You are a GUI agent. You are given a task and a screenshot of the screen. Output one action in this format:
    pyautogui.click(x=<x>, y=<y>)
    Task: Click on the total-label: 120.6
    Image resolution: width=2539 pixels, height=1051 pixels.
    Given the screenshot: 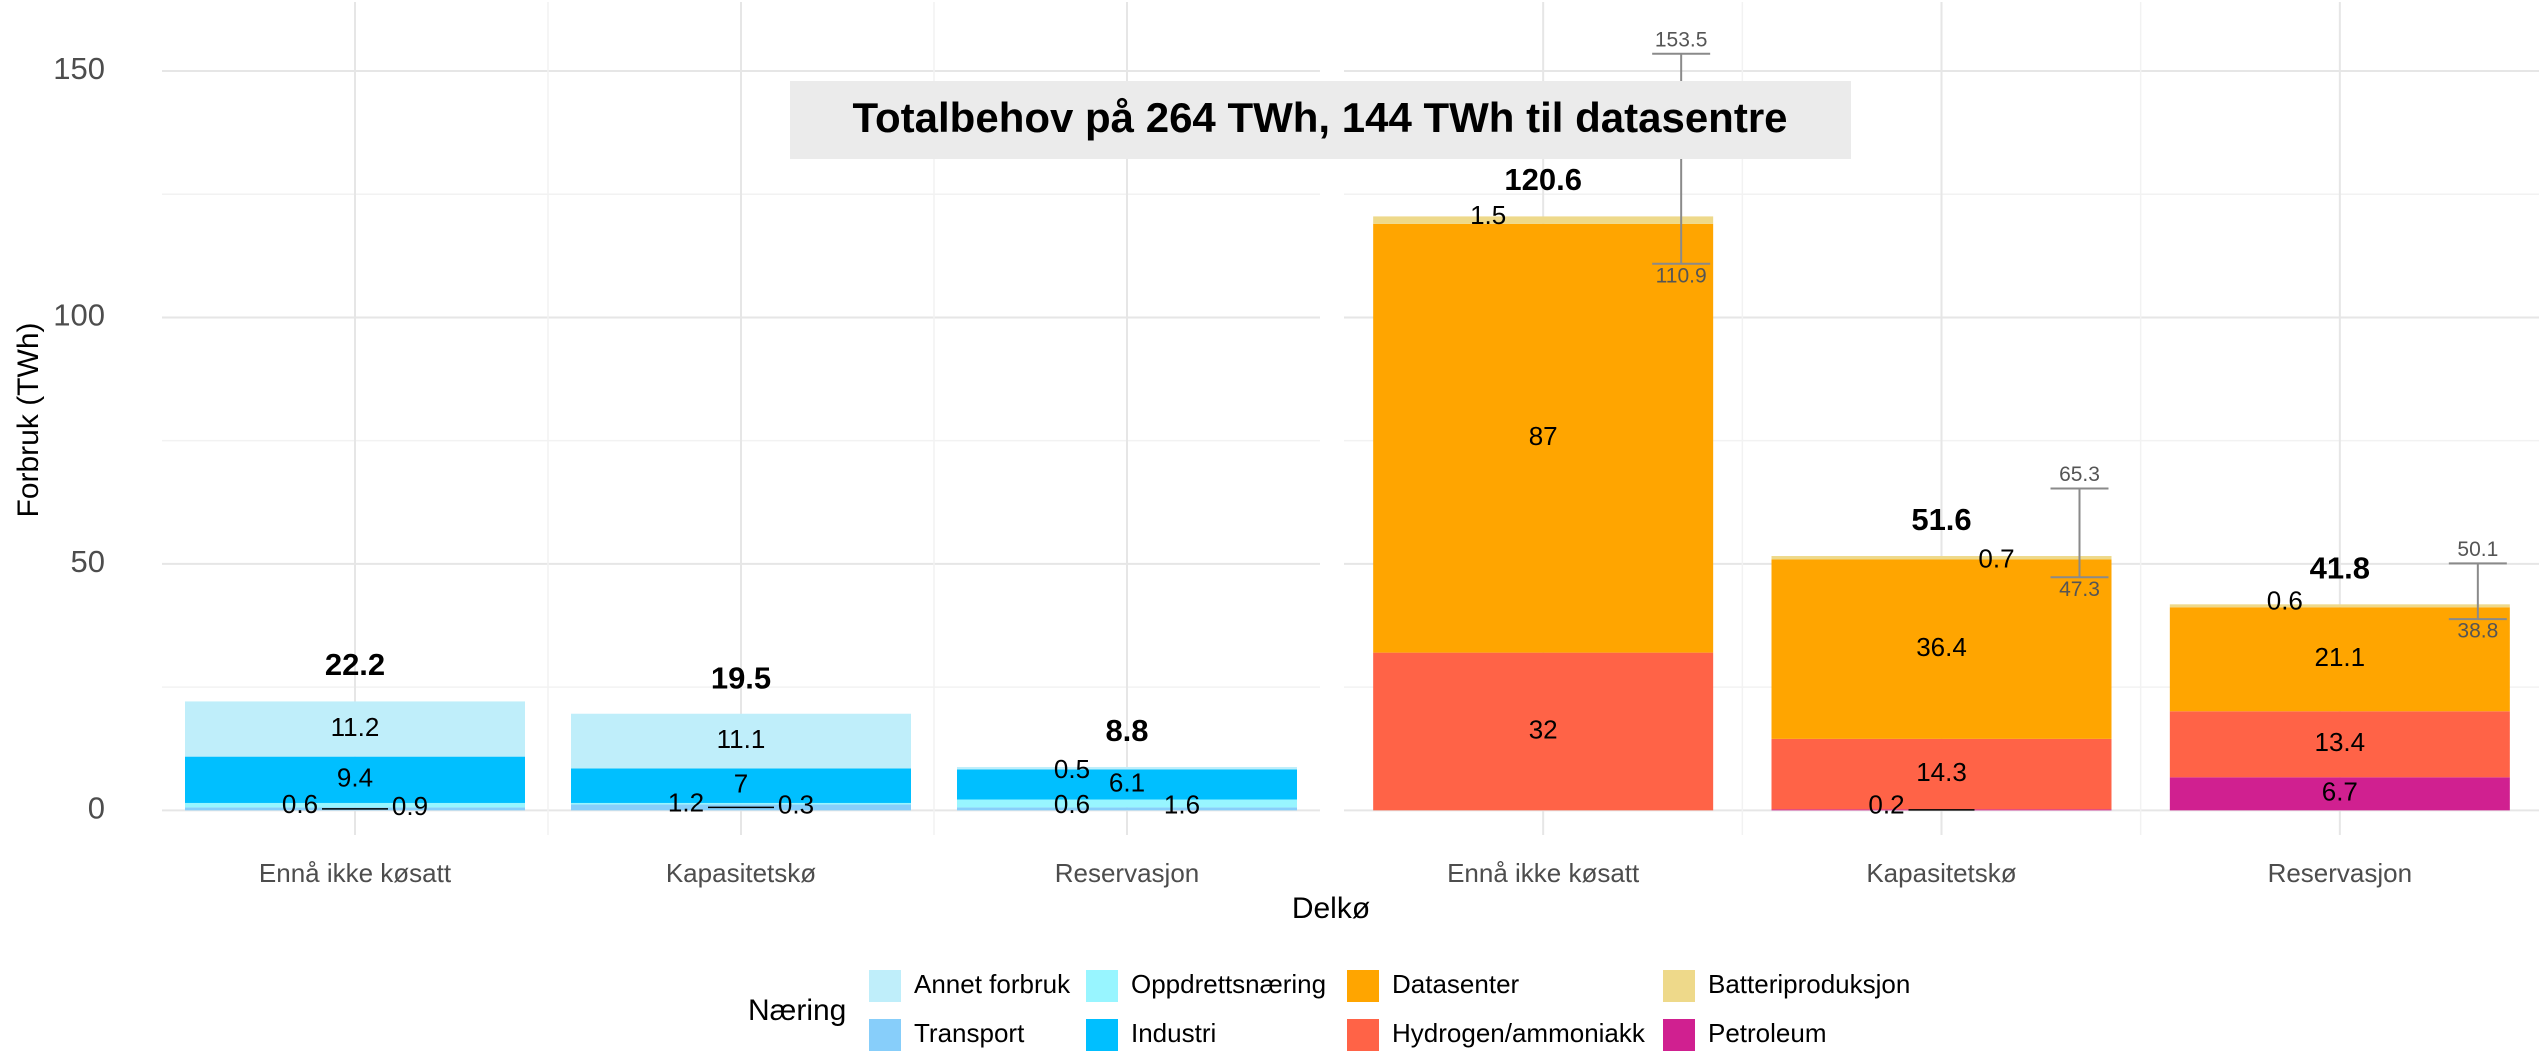 What is the action you would take?
    pyautogui.click(x=1543, y=179)
    